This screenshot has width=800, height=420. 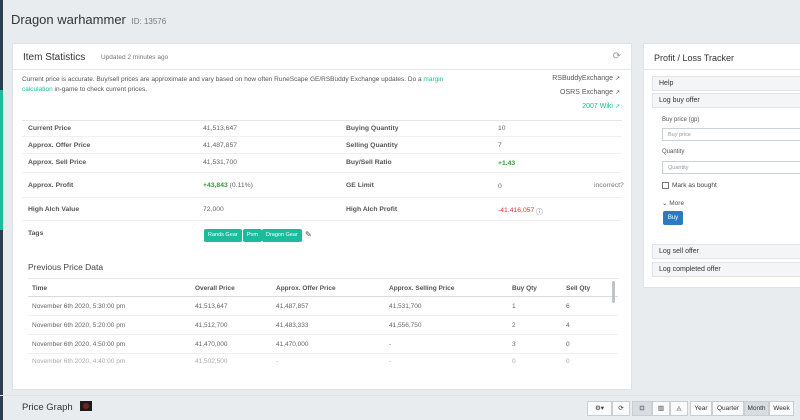 What do you see at coordinates (726, 83) in the screenshot?
I see `help-toggle: Help` at bounding box center [726, 83].